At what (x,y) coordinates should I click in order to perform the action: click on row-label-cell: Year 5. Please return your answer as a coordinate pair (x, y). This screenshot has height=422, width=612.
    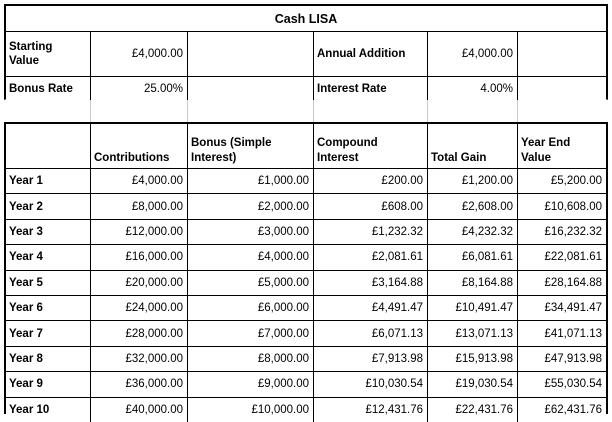
    Looking at the image, I should click on (48, 282).